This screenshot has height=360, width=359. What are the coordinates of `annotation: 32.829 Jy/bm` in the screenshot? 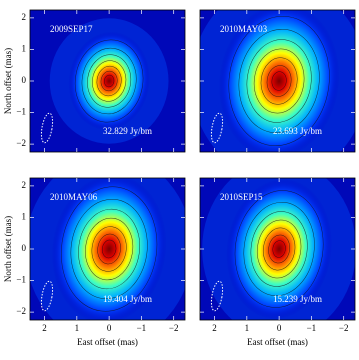 It's located at (127, 131).